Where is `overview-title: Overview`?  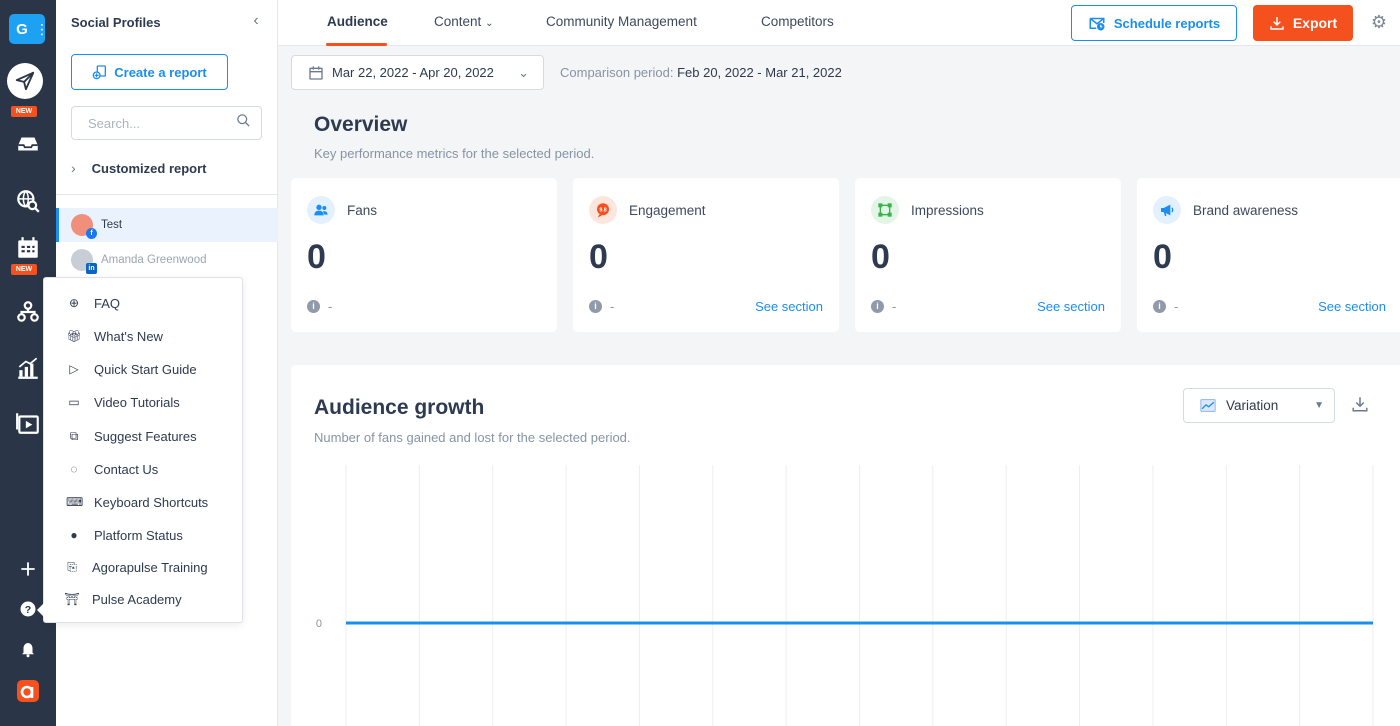
overview-title: Overview is located at coordinates (361, 124).